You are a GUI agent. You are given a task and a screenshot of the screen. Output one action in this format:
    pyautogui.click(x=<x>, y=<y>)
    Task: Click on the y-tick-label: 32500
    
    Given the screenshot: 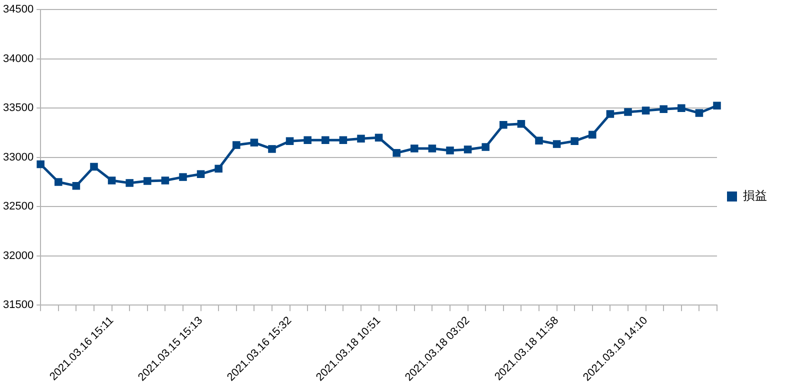 What is the action you would take?
    pyautogui.click(x=18, y=206)
    